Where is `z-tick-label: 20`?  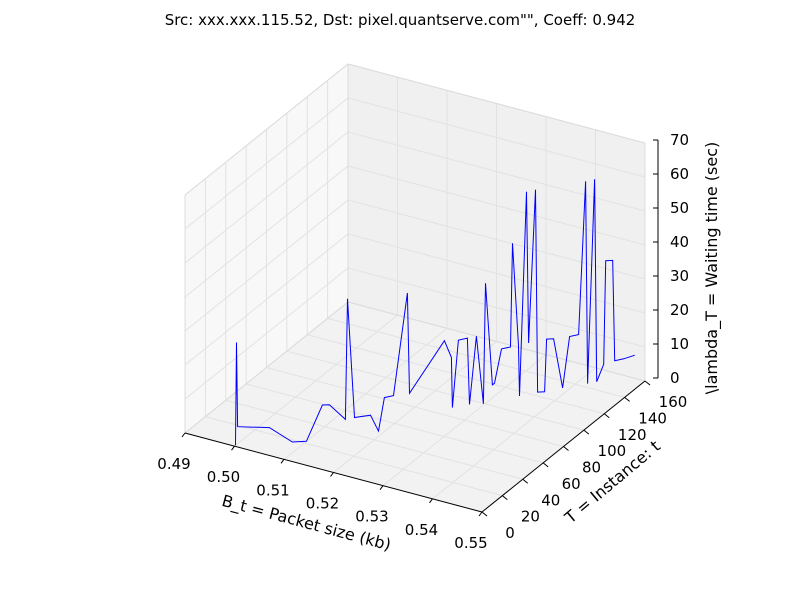
z-tick-label: 20 is located at coordinates (679, 310).